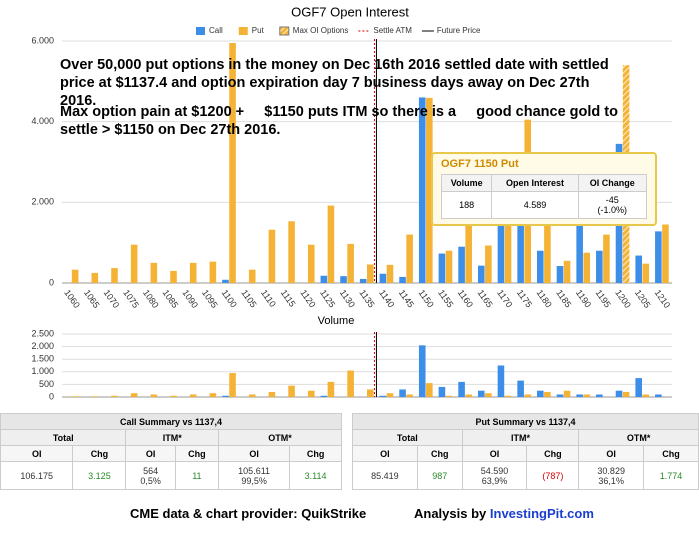 Image resolution: width=699 pixels, height=535 pixels. Describe the element at coordinates (321, 30) in the screenshot. I see `legend-label: Max OI Options` at that location.